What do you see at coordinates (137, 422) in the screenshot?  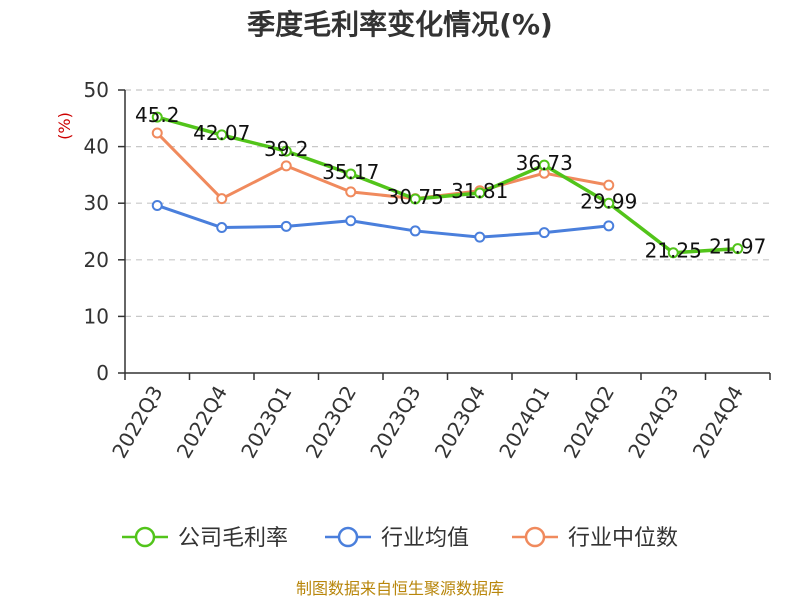 I see `x-tick-label: 2022Q3` at bounding box center [137, 422].